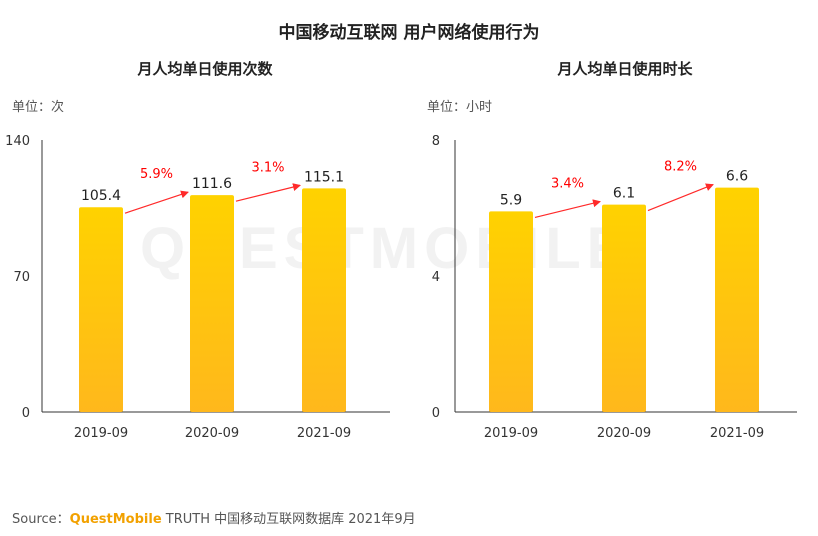  I want to click on usage-duration-category-label: 2019-09, so click(511, 433).